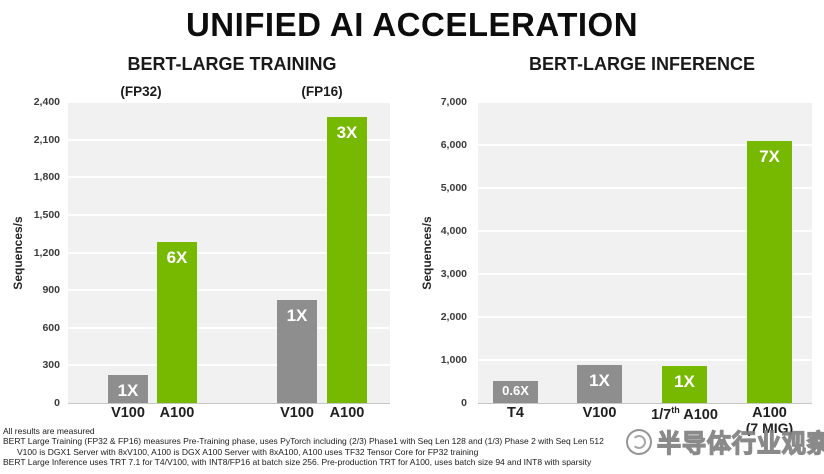 This screenshot has width=824, height=474. What do you see at coordinates (46, 214) in the screenshot?
I see `y-tick-label: 1,500` at bounding box center [46, 214].